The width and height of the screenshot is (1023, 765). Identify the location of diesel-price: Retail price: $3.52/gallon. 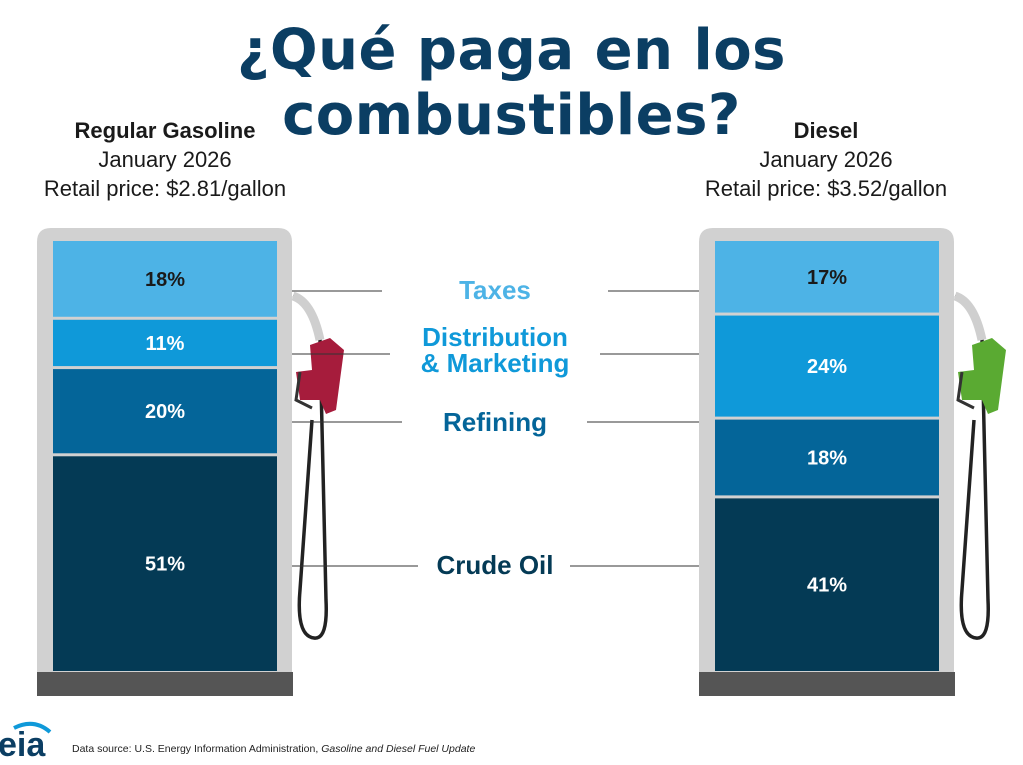
(826, 188).